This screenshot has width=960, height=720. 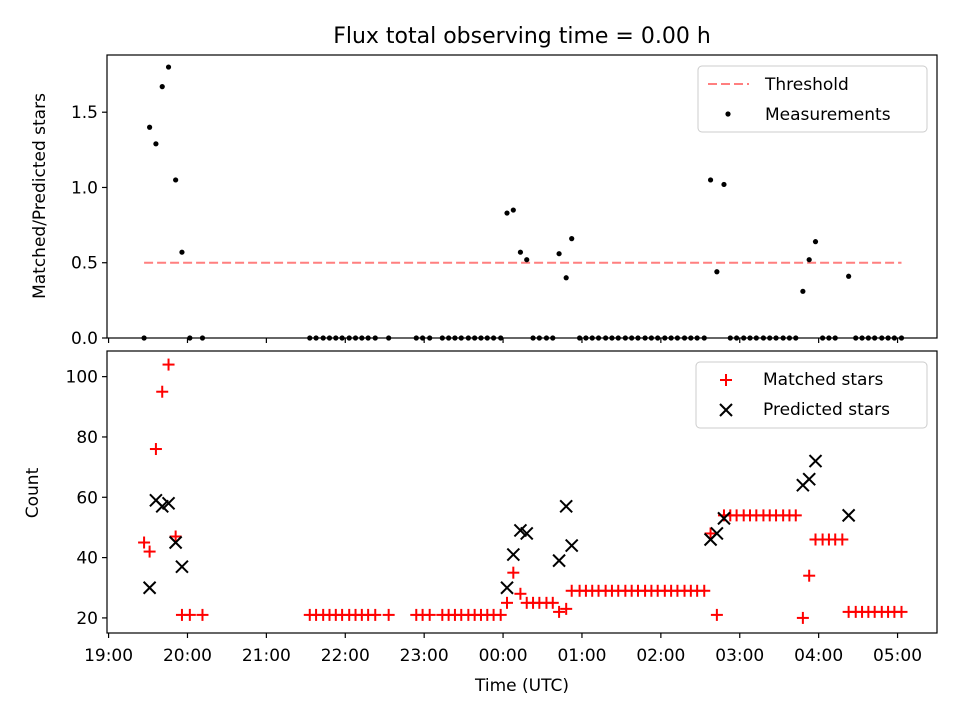 I want to click on x-tick-label: 03:00, so click(x=739, y=656).